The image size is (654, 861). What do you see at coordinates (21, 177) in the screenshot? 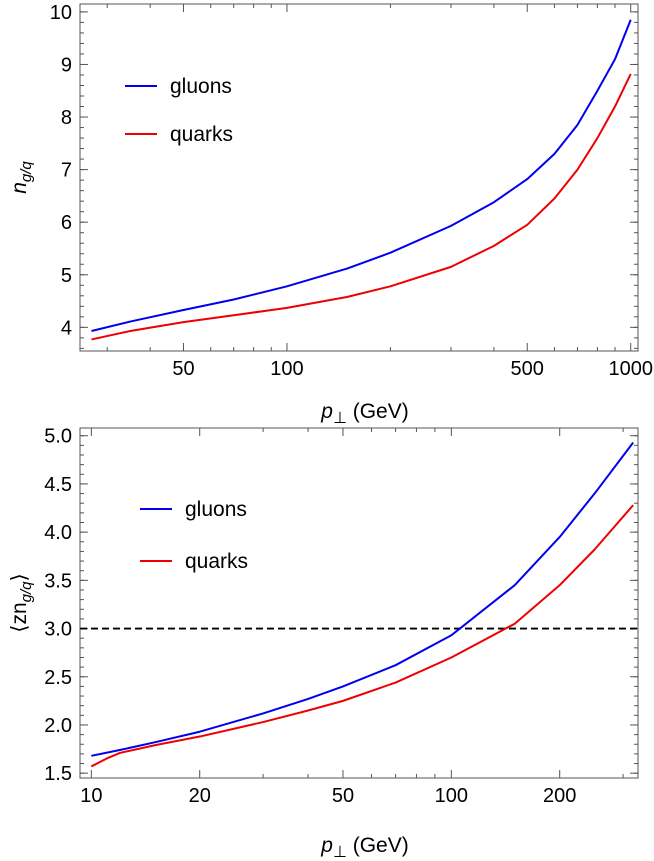
I see `y-axis-label: ng/q` at bounding box center [21, 177].